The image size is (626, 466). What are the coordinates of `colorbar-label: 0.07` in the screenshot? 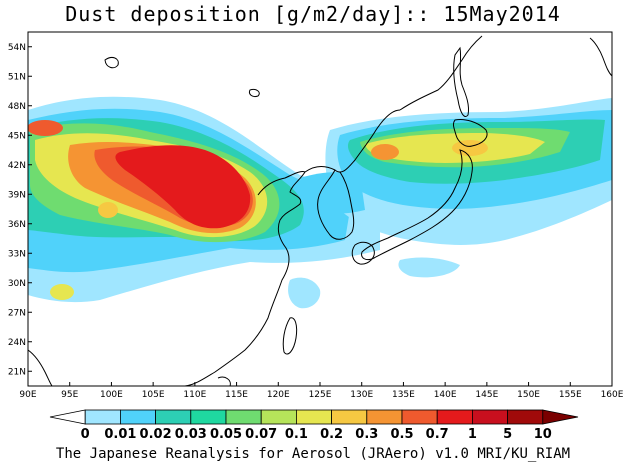 It's located at (261, 434).